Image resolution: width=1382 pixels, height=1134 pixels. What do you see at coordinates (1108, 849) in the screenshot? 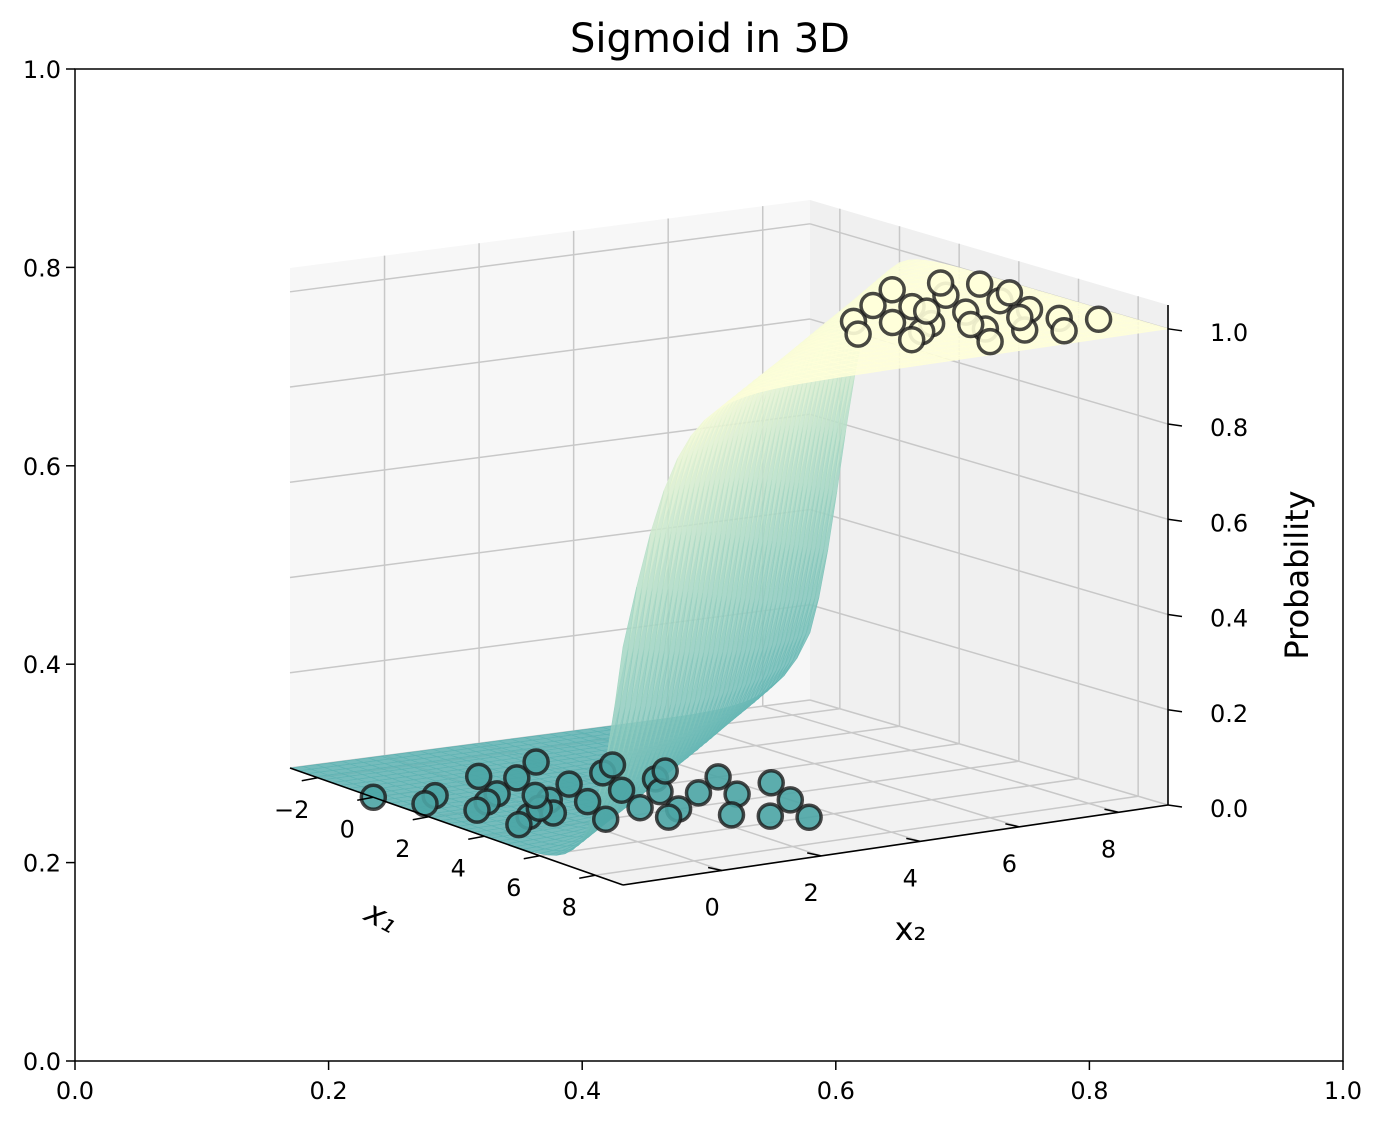
I see `x2-tick-label: 8` at bounding box center [1108, 849].